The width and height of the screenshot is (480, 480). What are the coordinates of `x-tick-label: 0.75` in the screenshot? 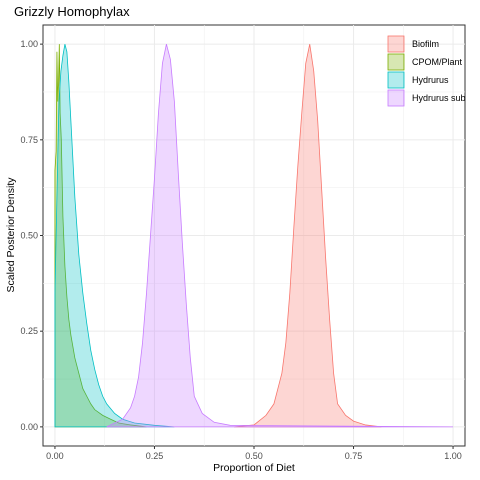 It's located at (354, 456).